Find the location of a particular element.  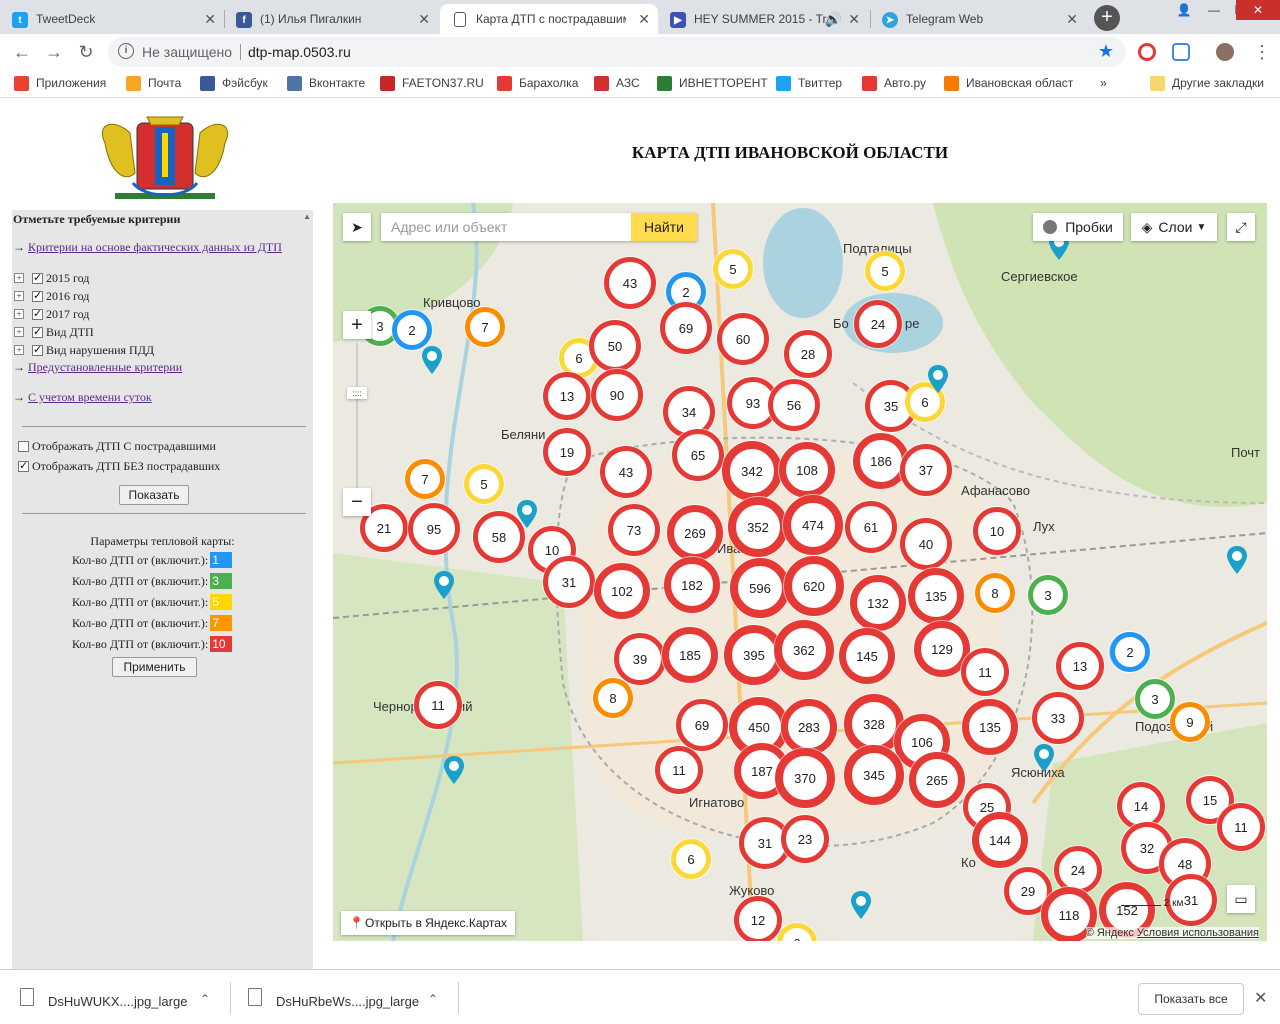

accident-cluster: 474 is located at coordinates (813, 525).